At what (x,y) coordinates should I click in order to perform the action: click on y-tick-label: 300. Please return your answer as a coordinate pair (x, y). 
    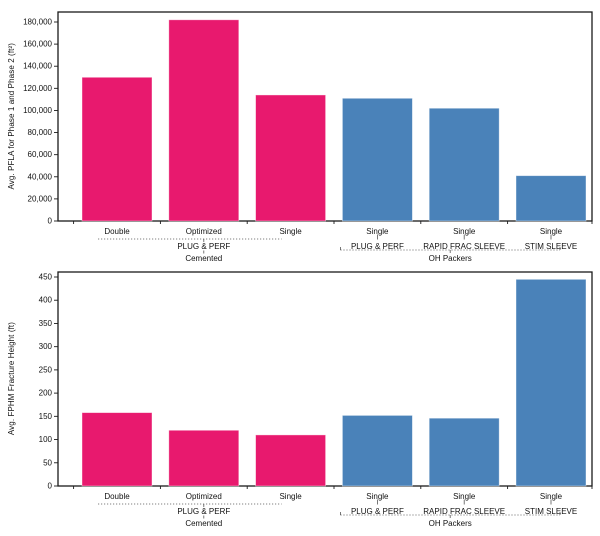
    Looking at the image, I should click on (46, 346).